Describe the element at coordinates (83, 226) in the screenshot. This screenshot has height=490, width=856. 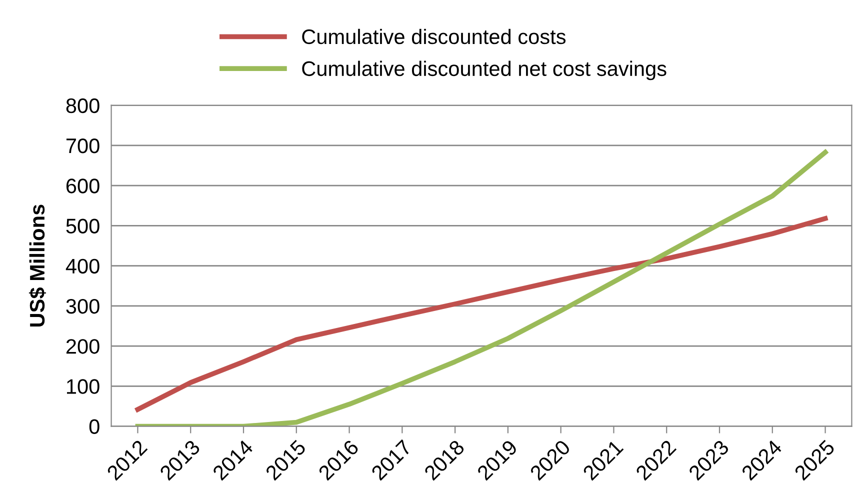
I see `y-tick-label: 500` at that location.